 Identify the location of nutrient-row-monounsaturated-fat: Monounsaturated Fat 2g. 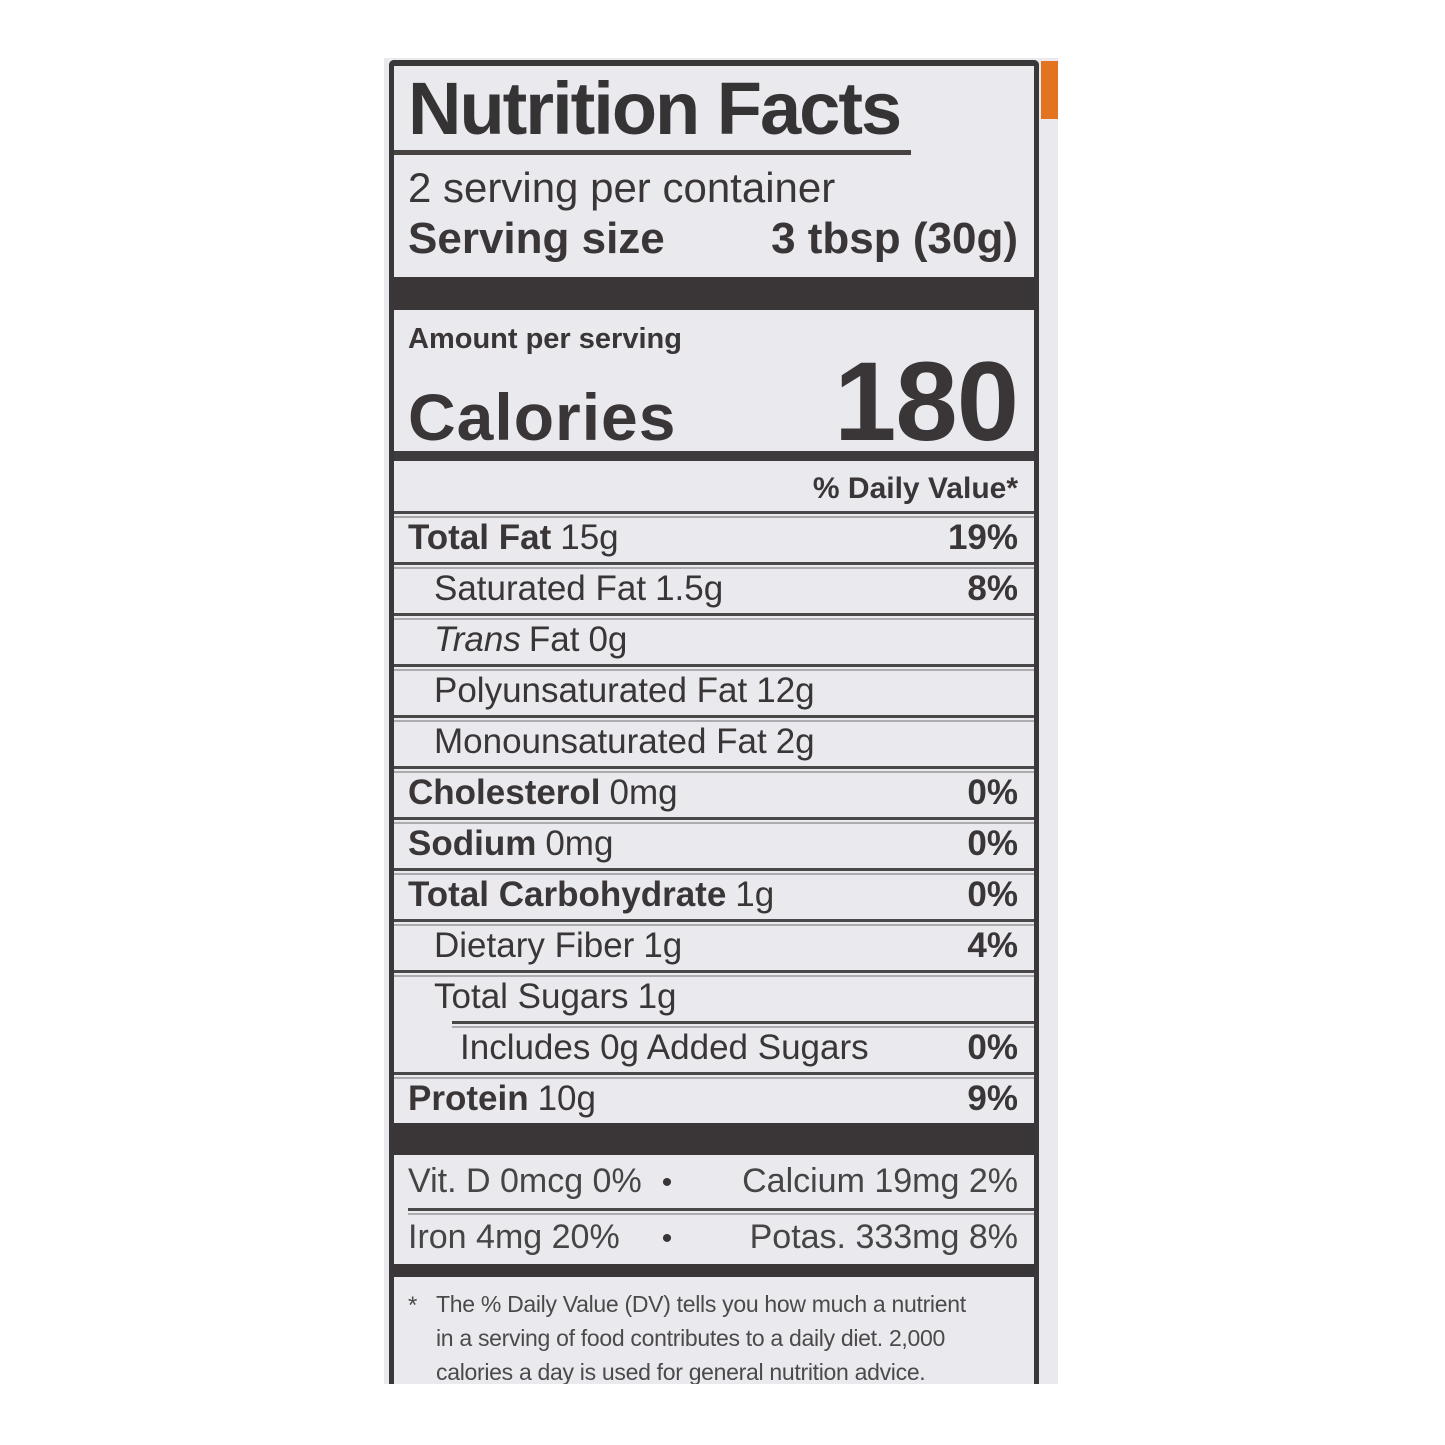
(713, 742).